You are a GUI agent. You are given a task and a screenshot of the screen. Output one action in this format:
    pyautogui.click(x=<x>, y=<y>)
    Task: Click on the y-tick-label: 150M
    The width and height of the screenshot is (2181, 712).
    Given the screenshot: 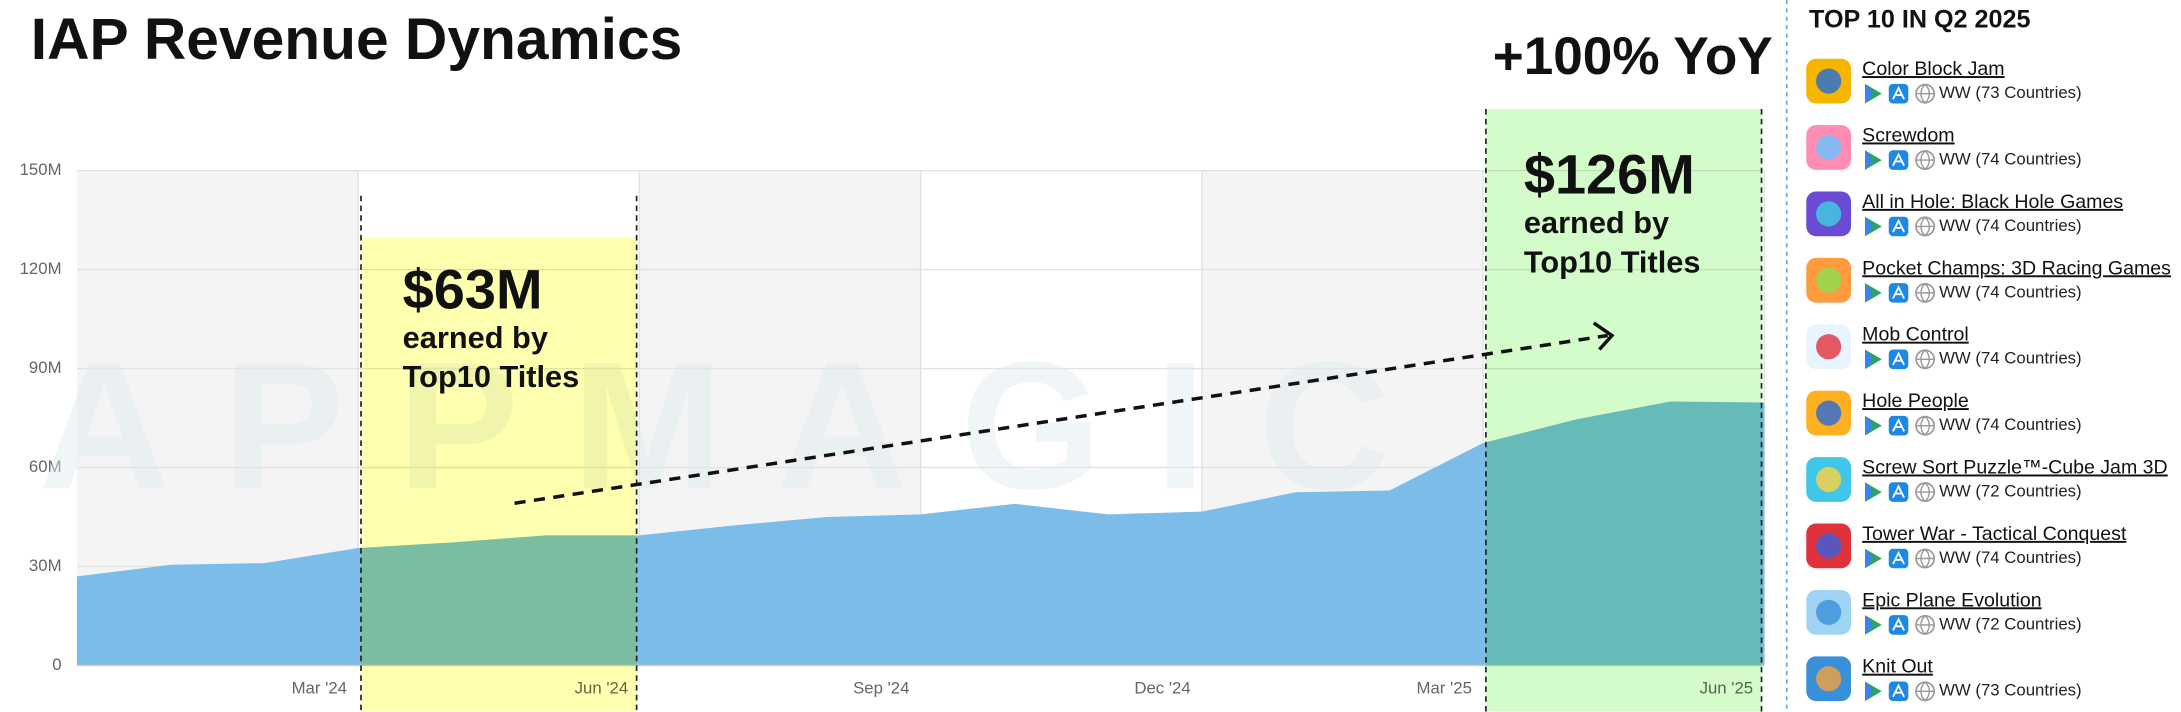 What is the action you would take?
    pyautogui.click(x=41, y=169)
    